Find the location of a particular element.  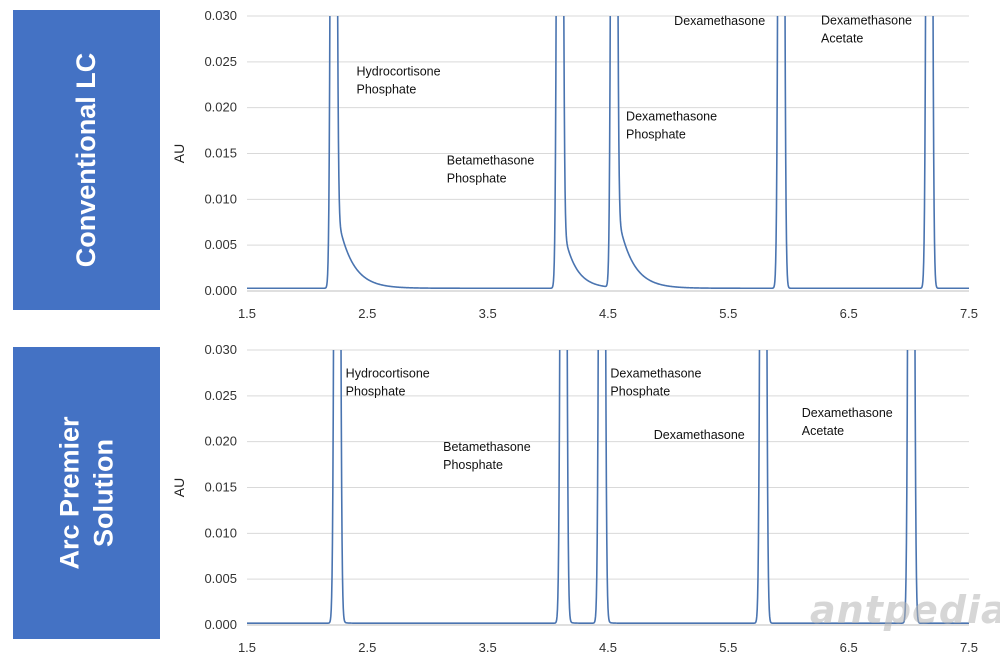

panel-label-line-1: Arc Premier is located at coordinates (68, 493).